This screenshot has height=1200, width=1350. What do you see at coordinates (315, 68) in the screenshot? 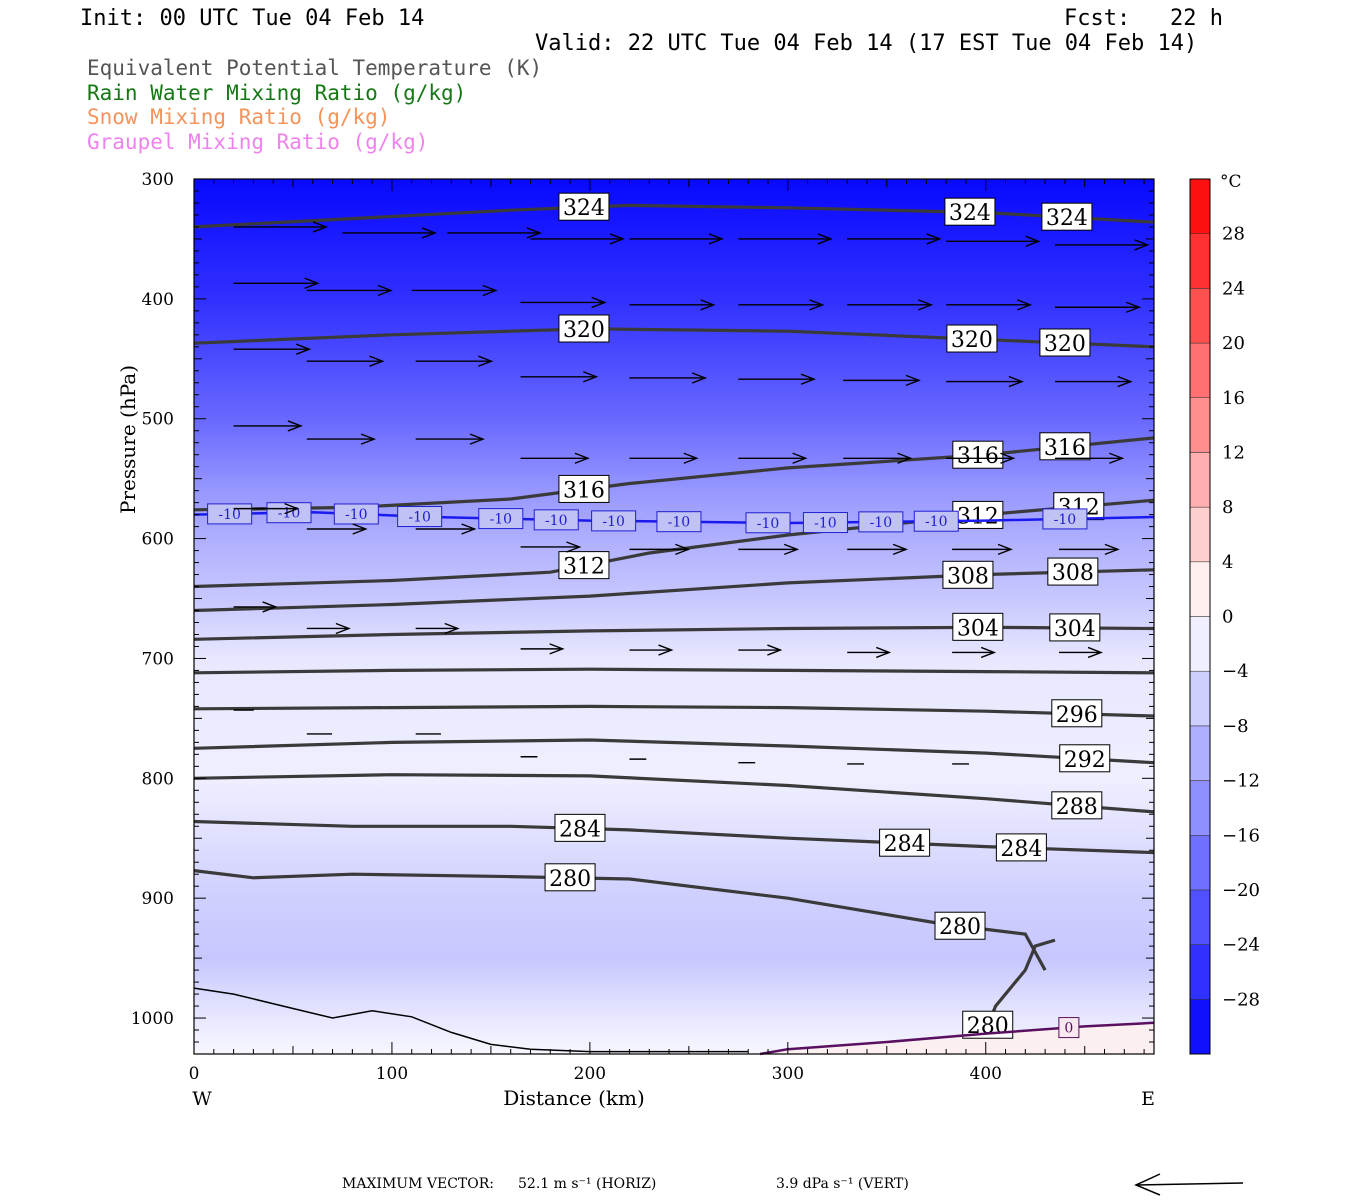
I see `legend-item: Equivalent Potential Temperature (K)` at bounding box center [315, 68].